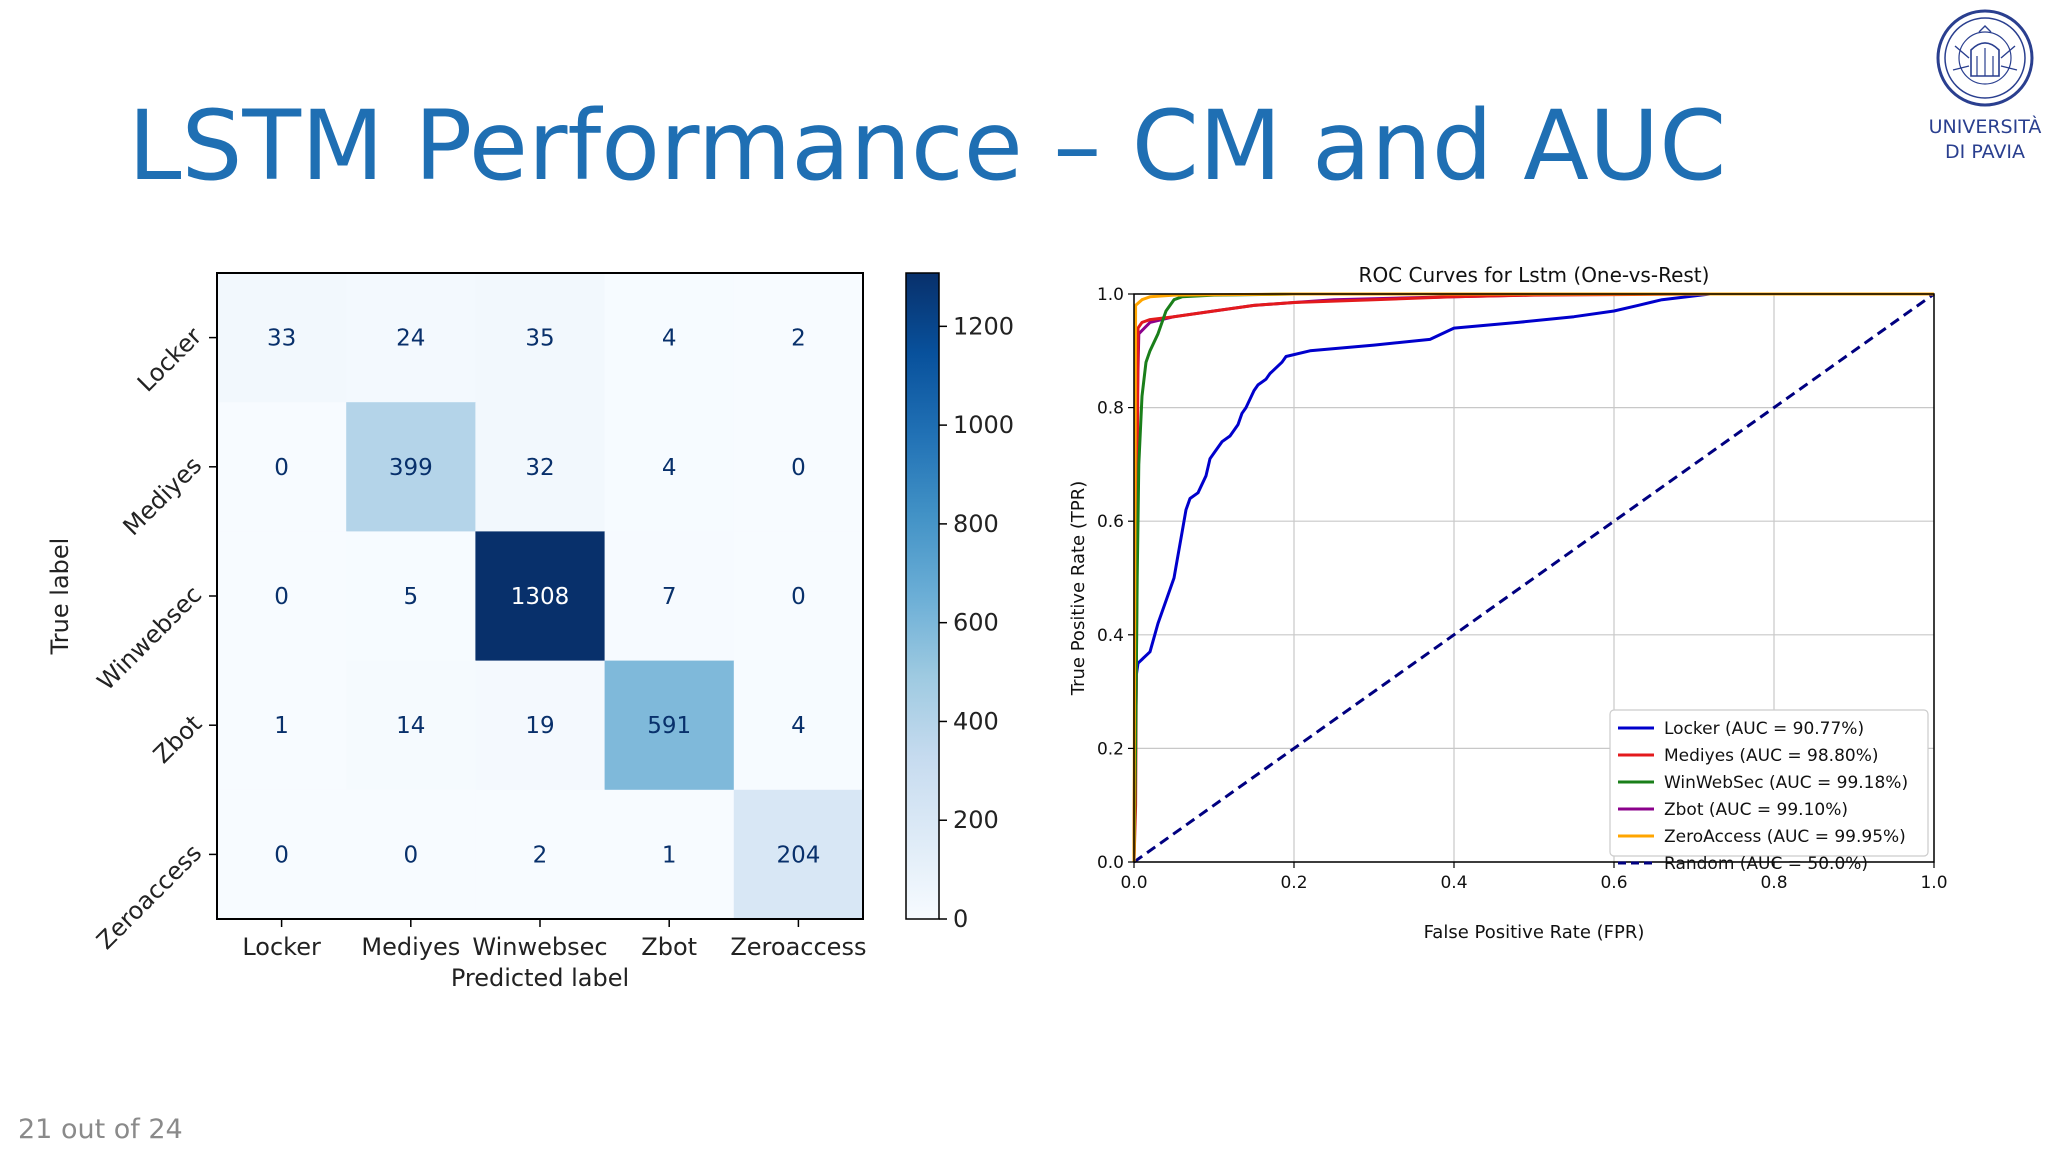 This screenshot has height=1152, width=2048. What do you see at coordinates (1985, 152) in the screenshot?
I see `logo-text-line2: DI PAVIA` at bounding box center [1985, 152].